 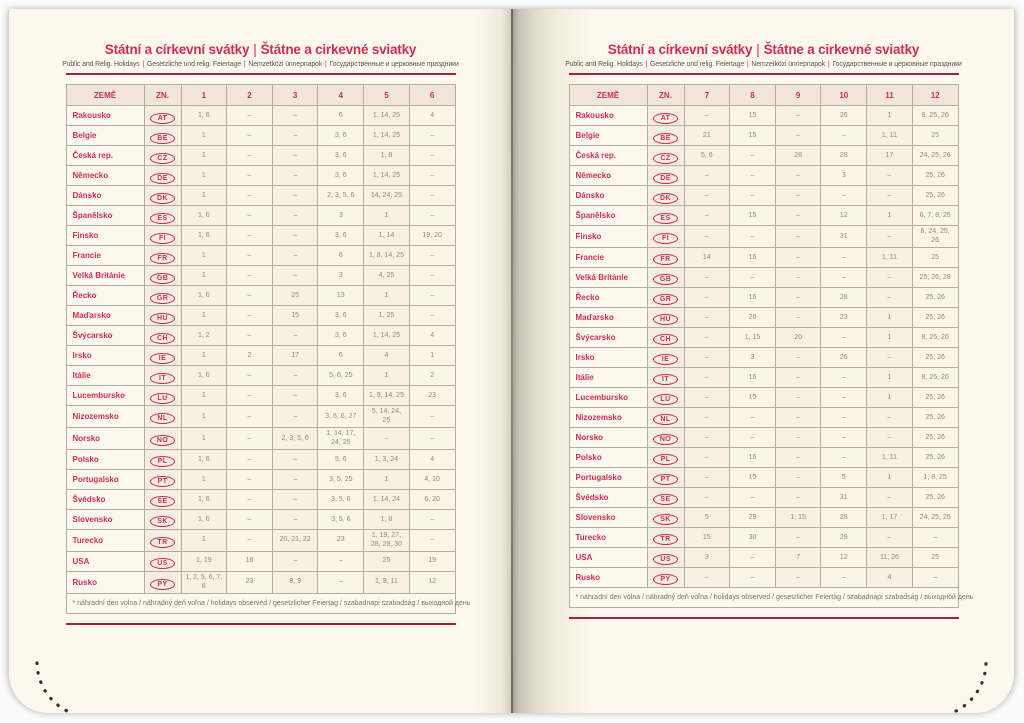 I want to click on country-code-badge: HU, so click(x=665, y=320).